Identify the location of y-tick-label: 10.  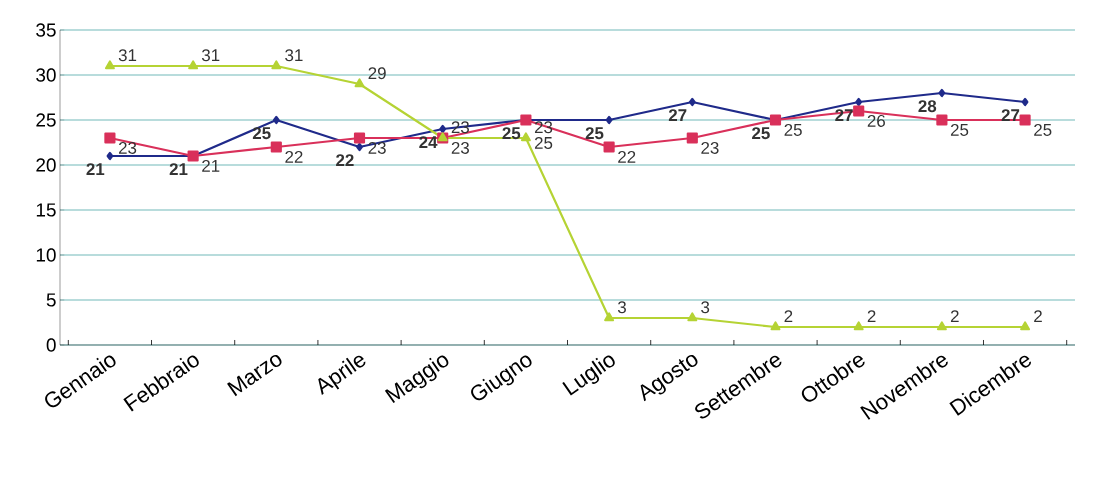
(46, 255).